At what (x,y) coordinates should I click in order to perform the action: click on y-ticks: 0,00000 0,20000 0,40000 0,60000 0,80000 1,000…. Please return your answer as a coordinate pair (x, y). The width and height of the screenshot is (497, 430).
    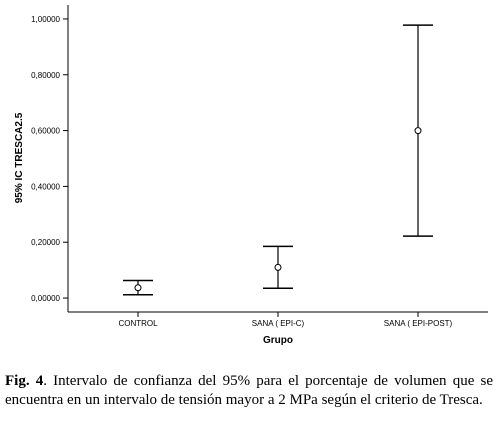
    Looking at the image, I should click on (49, 159).